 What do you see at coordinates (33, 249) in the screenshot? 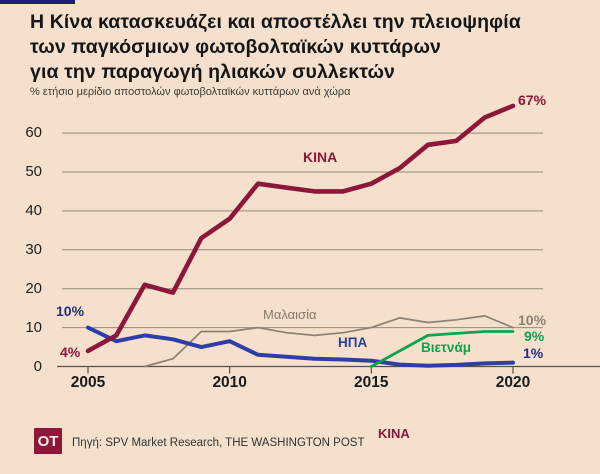
I see `y-tick-30: 30` at bounding box center [33, 249].